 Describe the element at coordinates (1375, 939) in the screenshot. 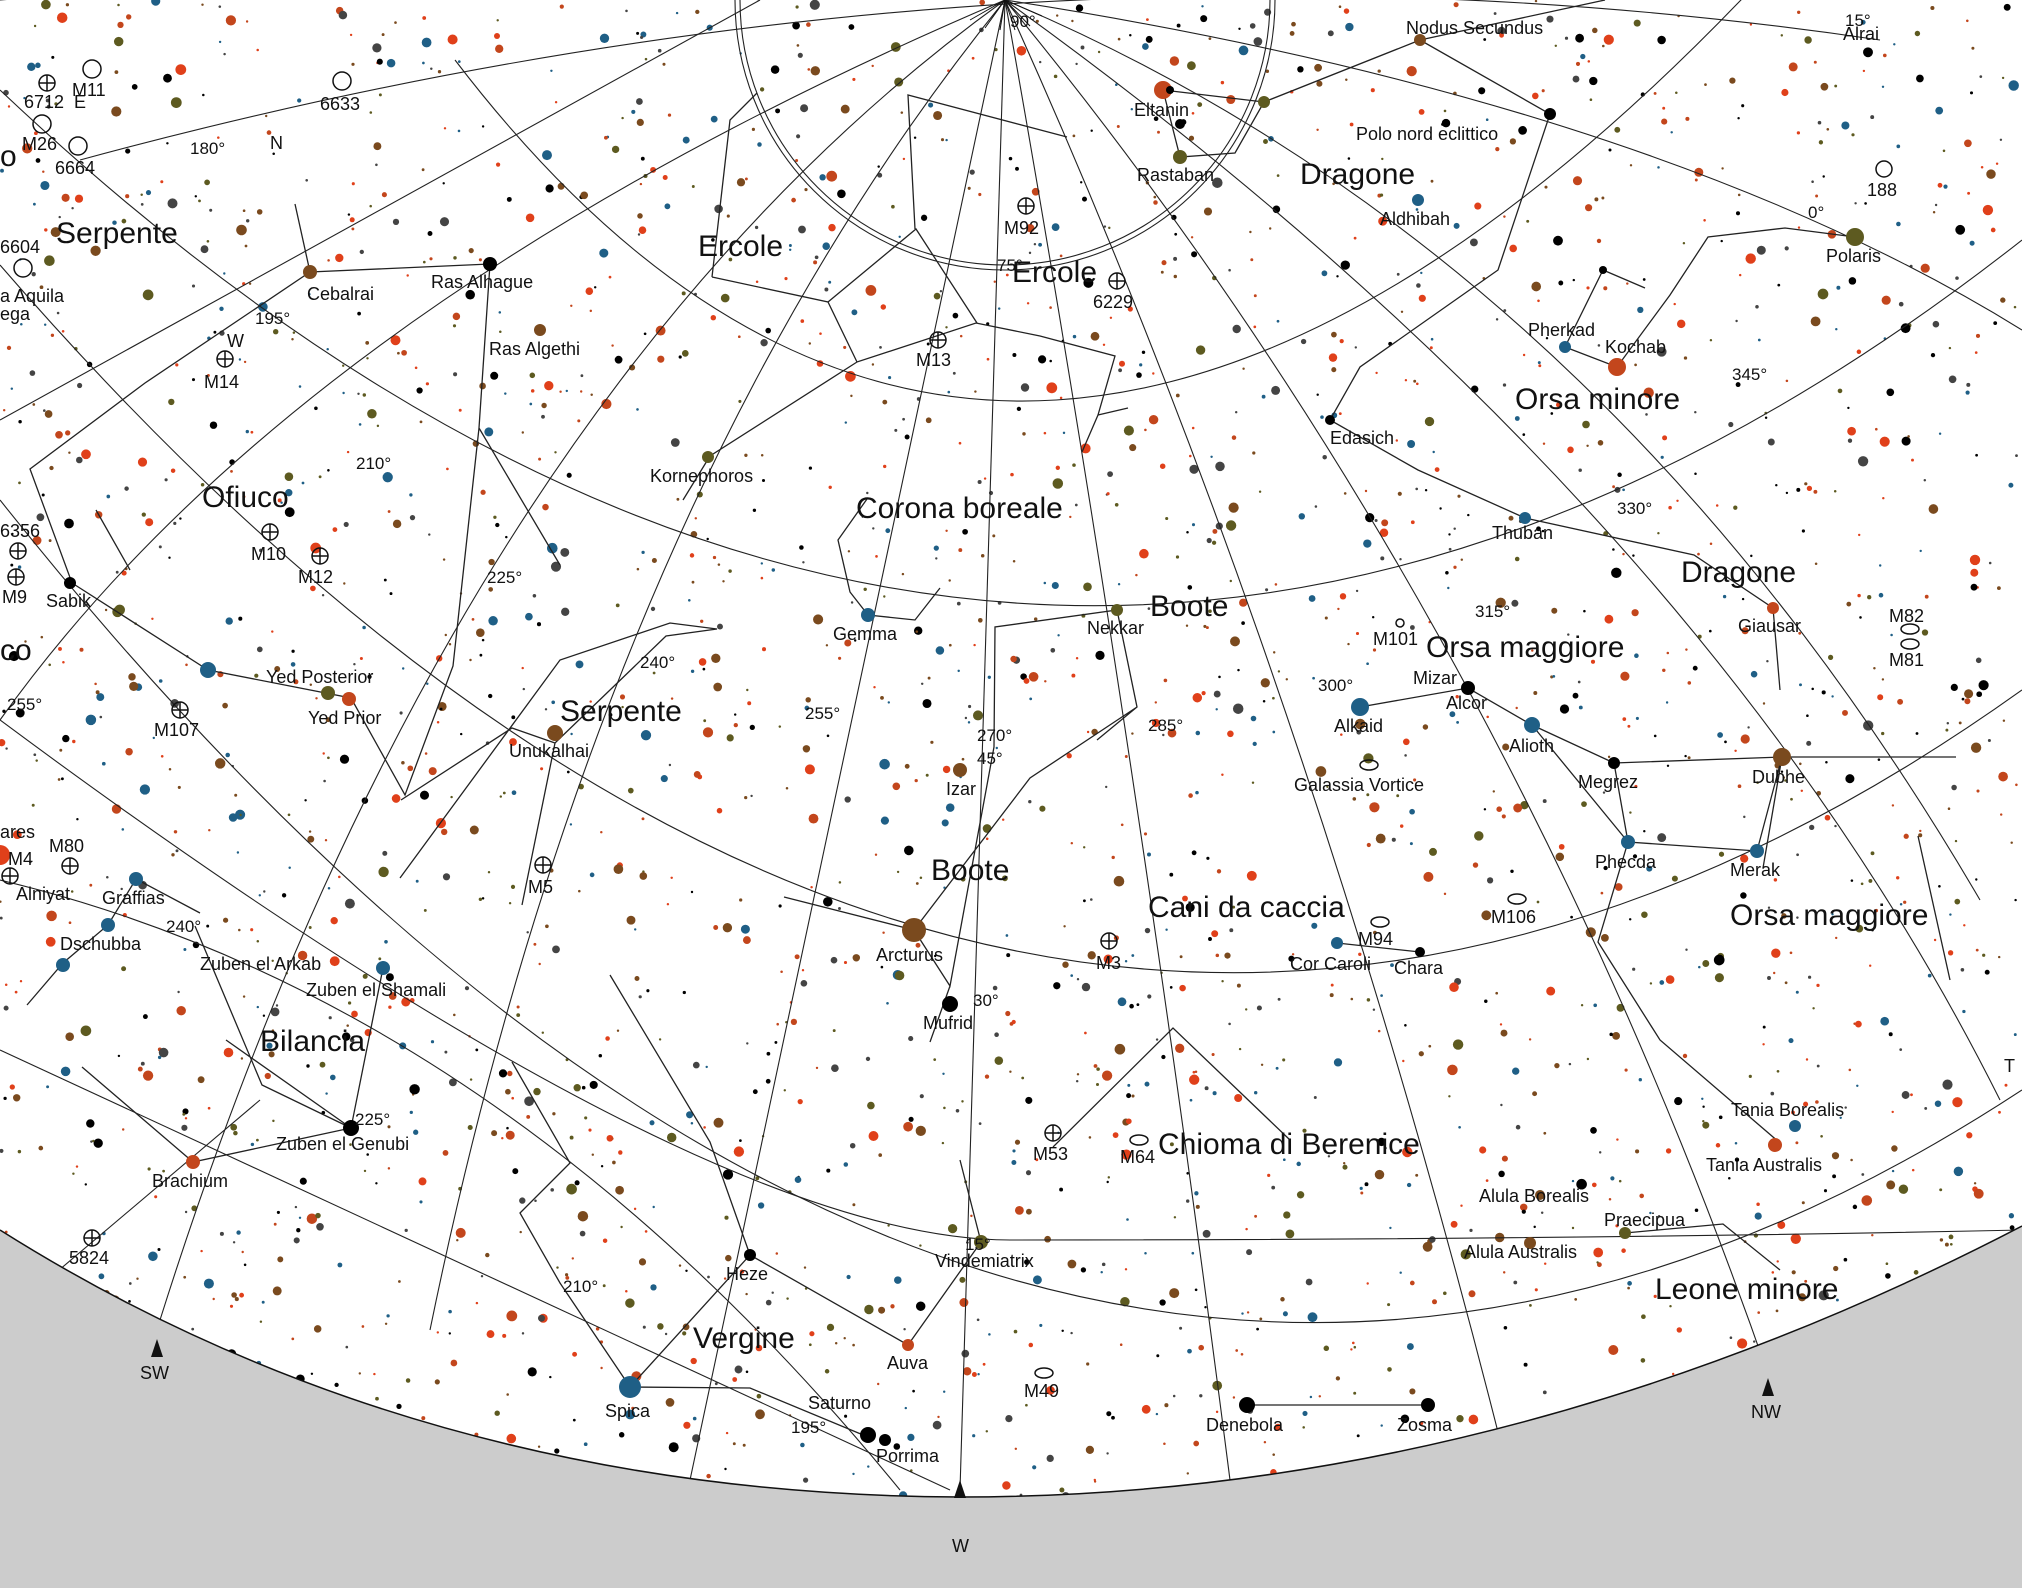

I see `dso-m94: M94` at that location.